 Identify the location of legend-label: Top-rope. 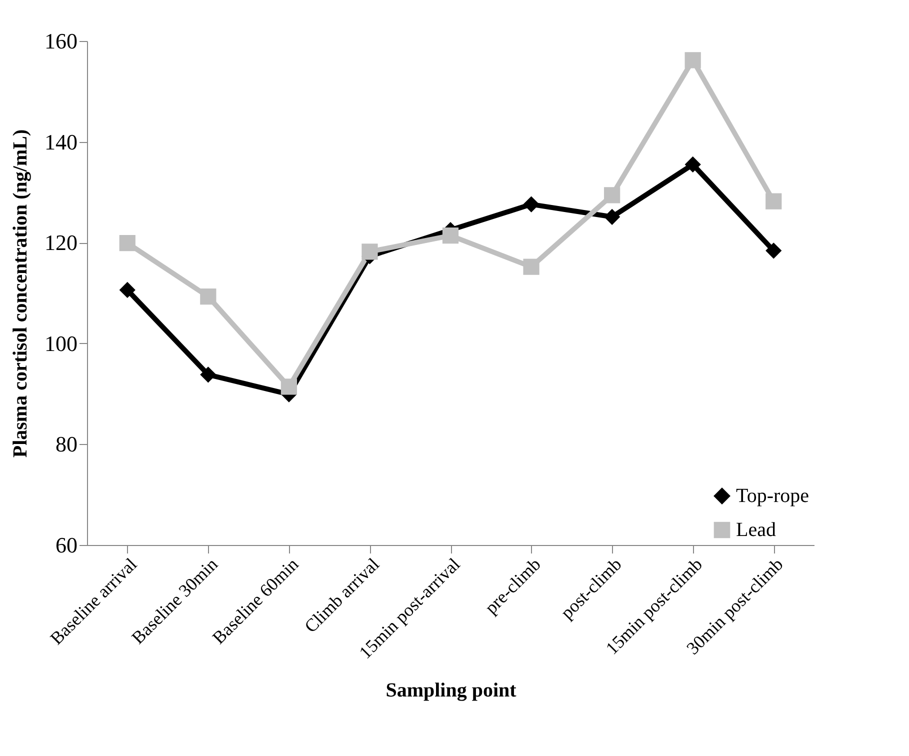
(773, 496).